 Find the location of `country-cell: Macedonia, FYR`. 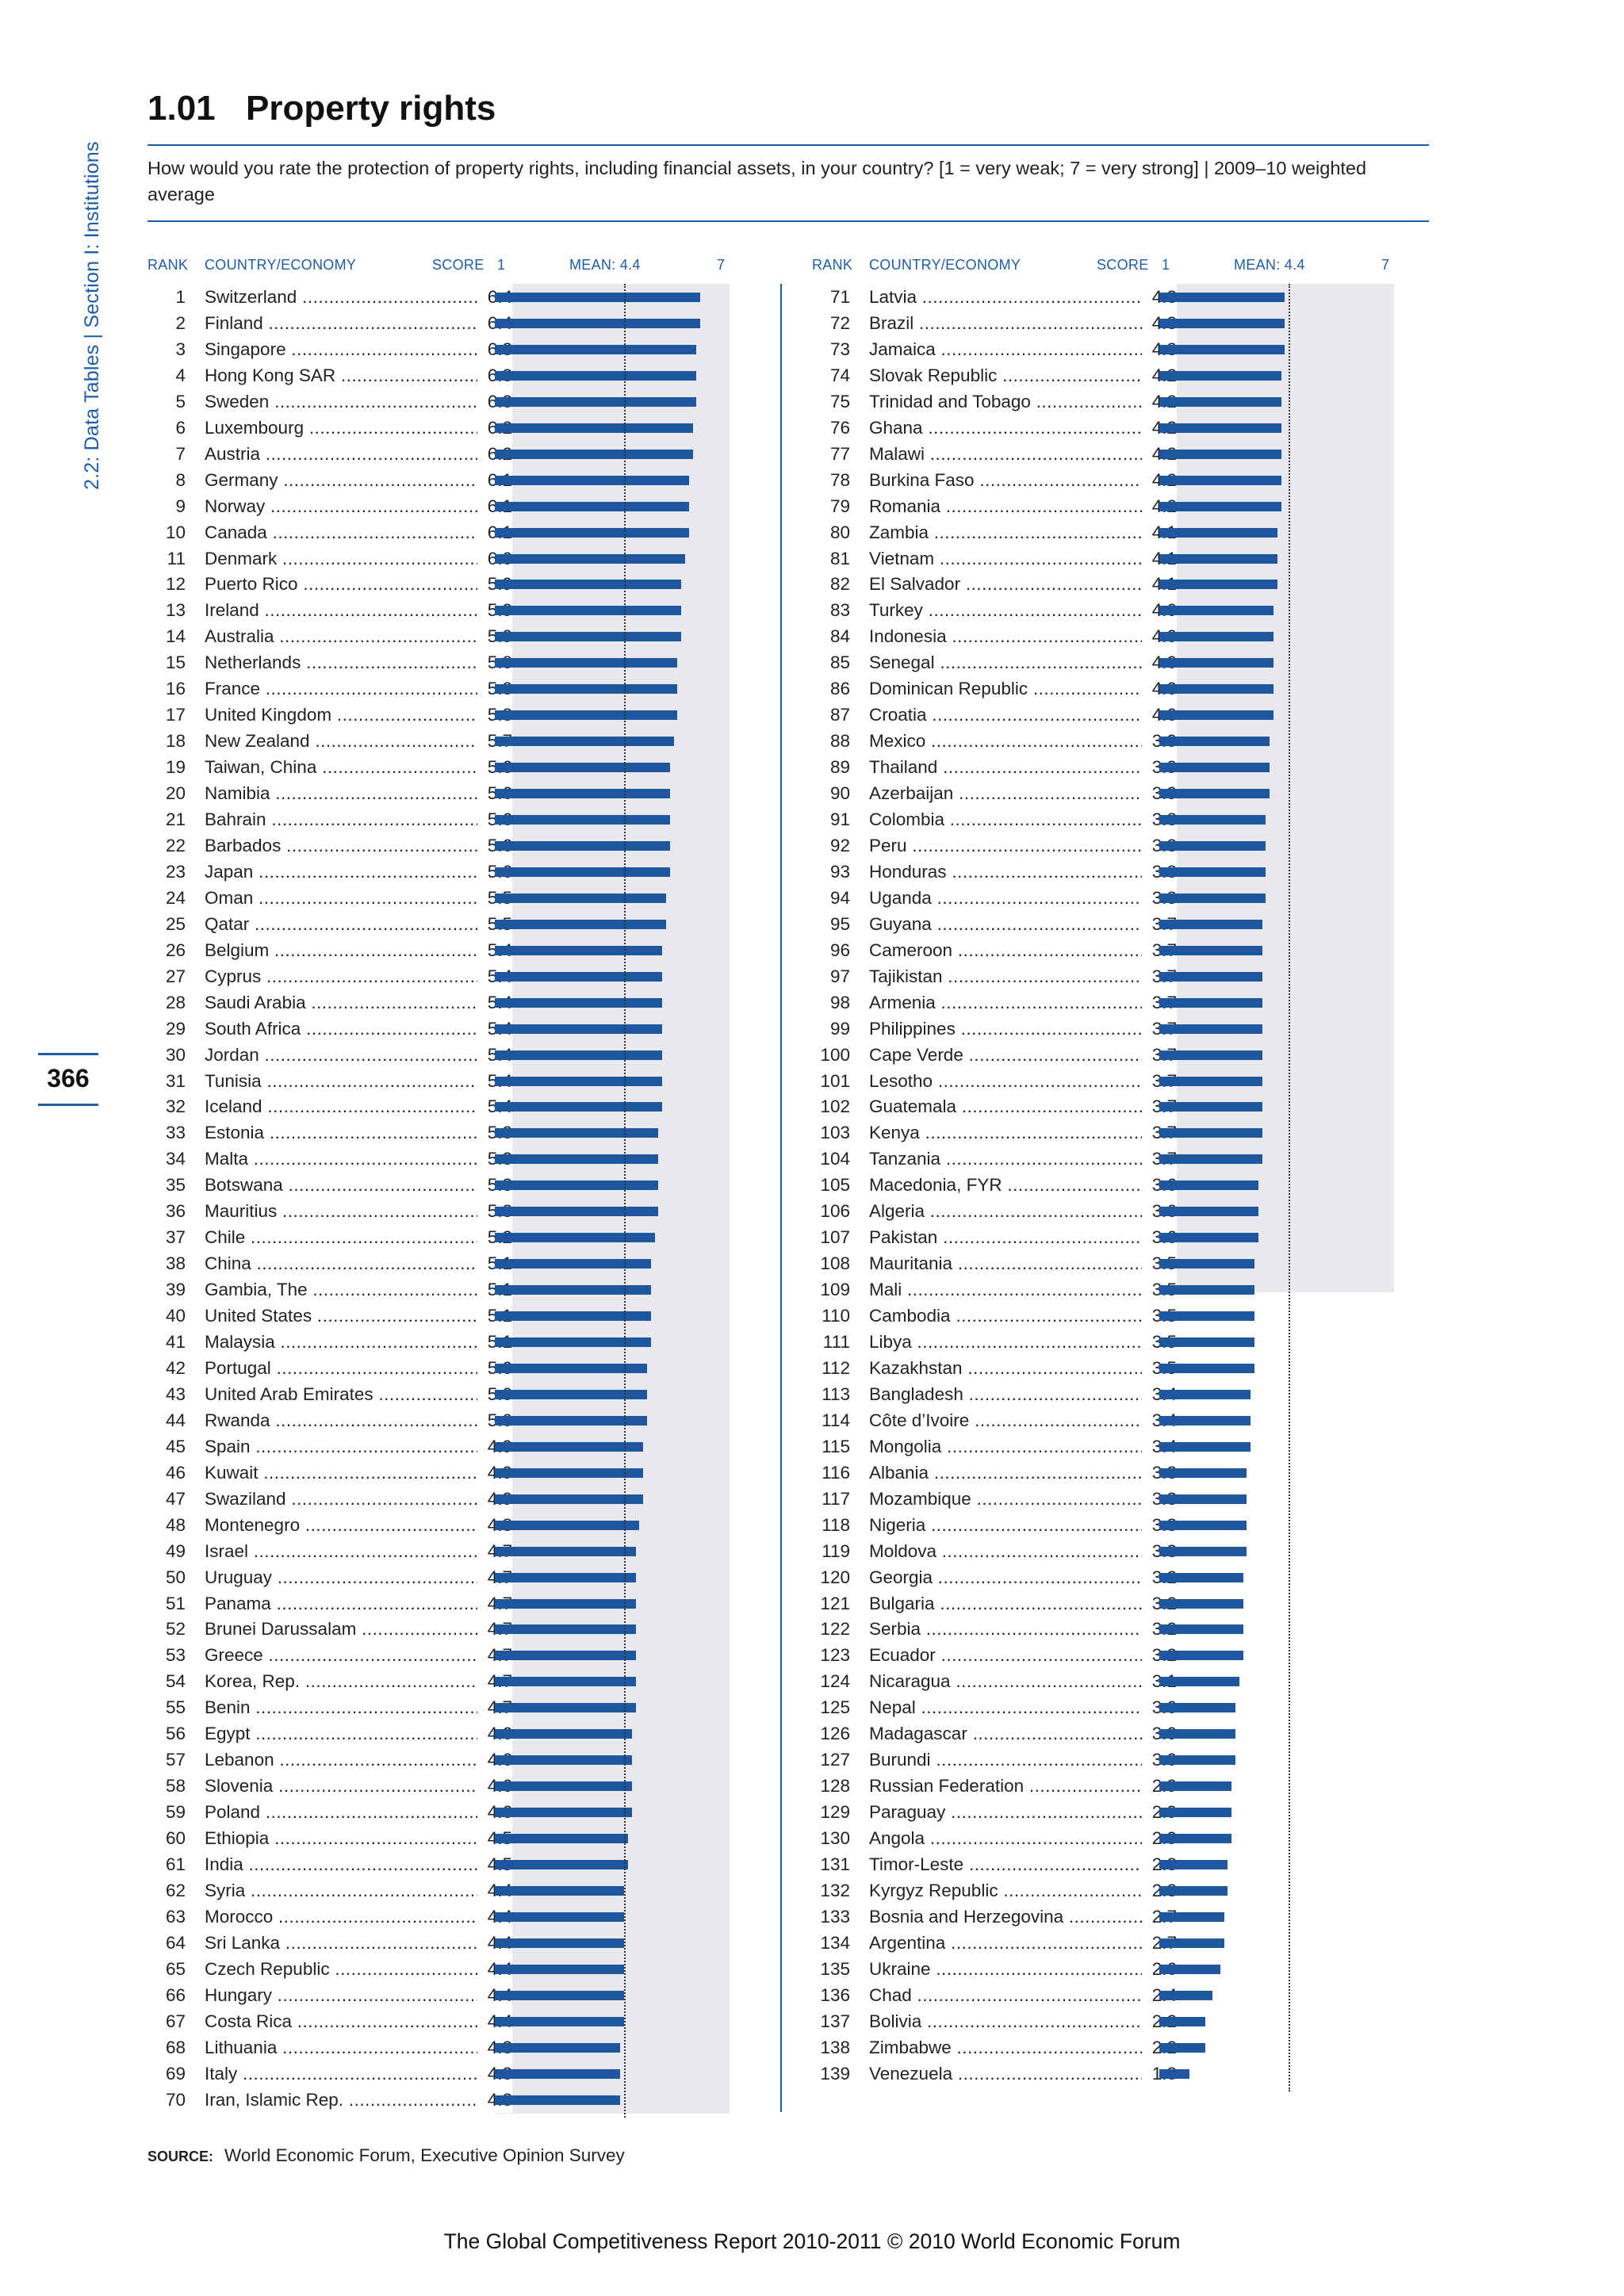

country-cell: Macedonia, FYR is located at coordinates (1005, 1185).